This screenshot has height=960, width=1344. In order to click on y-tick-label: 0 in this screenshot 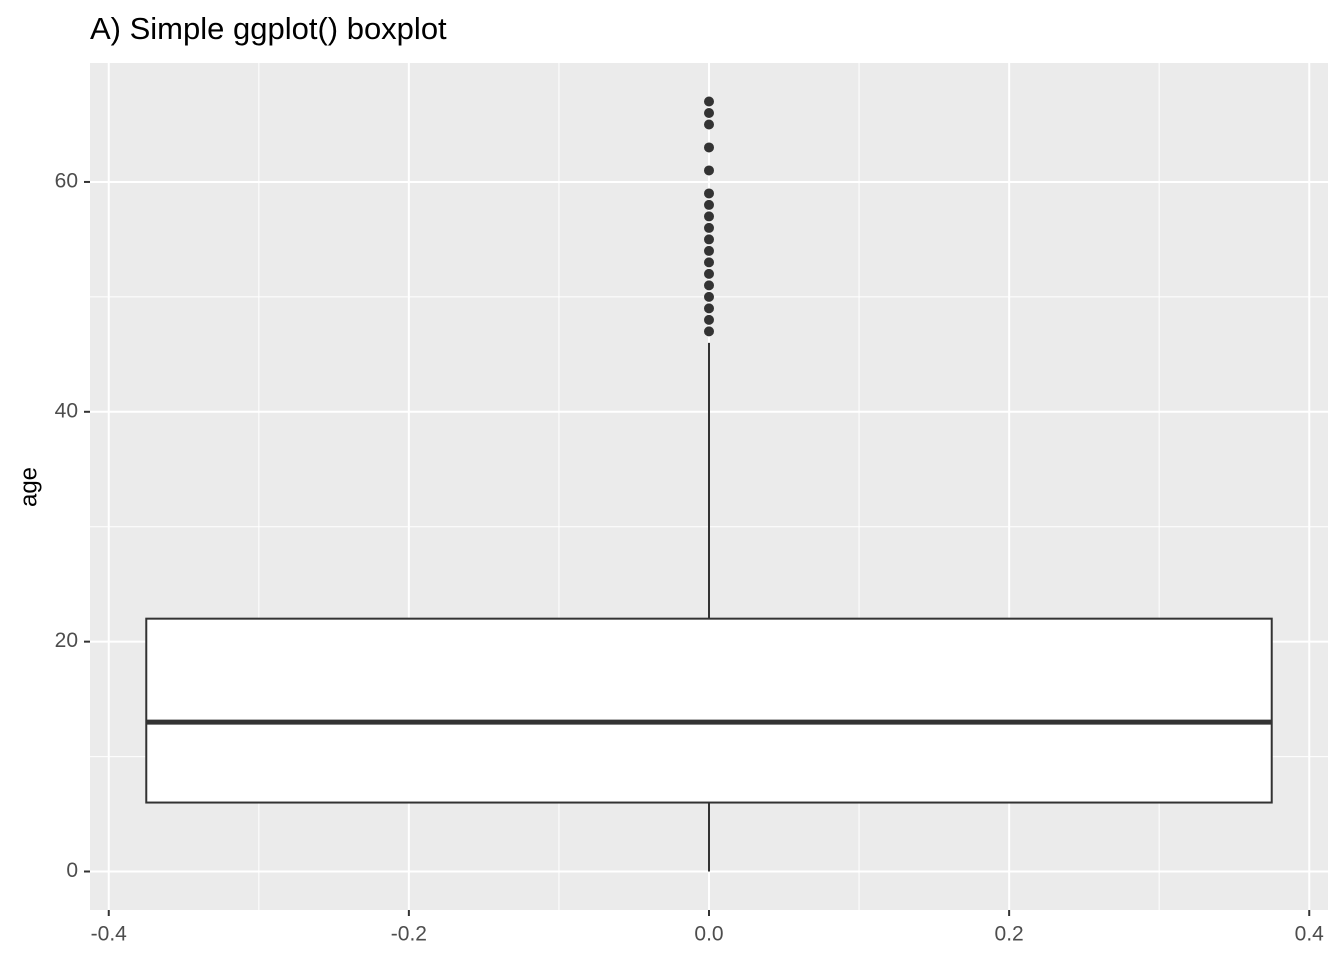, I will do `click(72, 870)`.